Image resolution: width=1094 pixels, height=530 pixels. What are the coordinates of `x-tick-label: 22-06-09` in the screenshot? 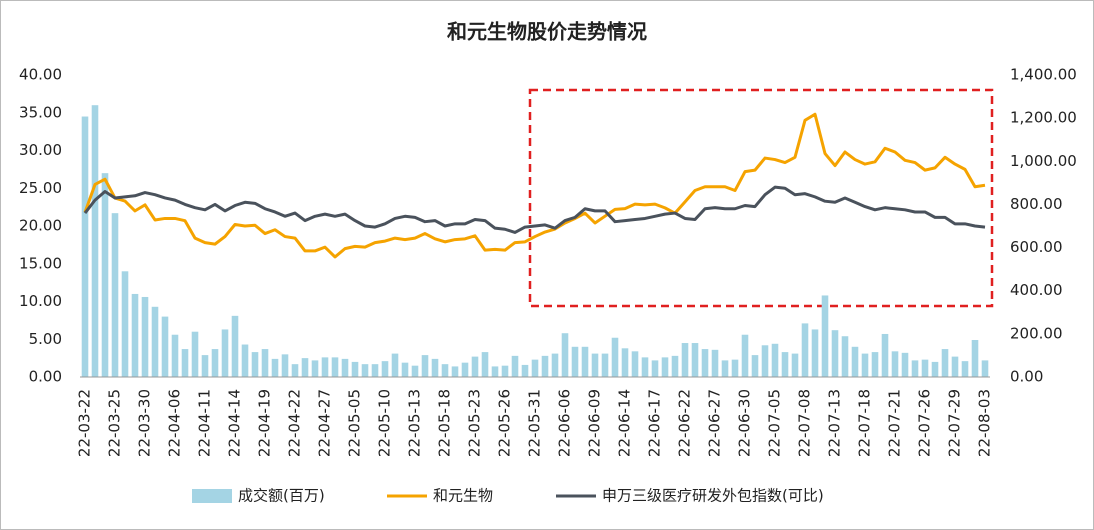 It's located at (595, 423).